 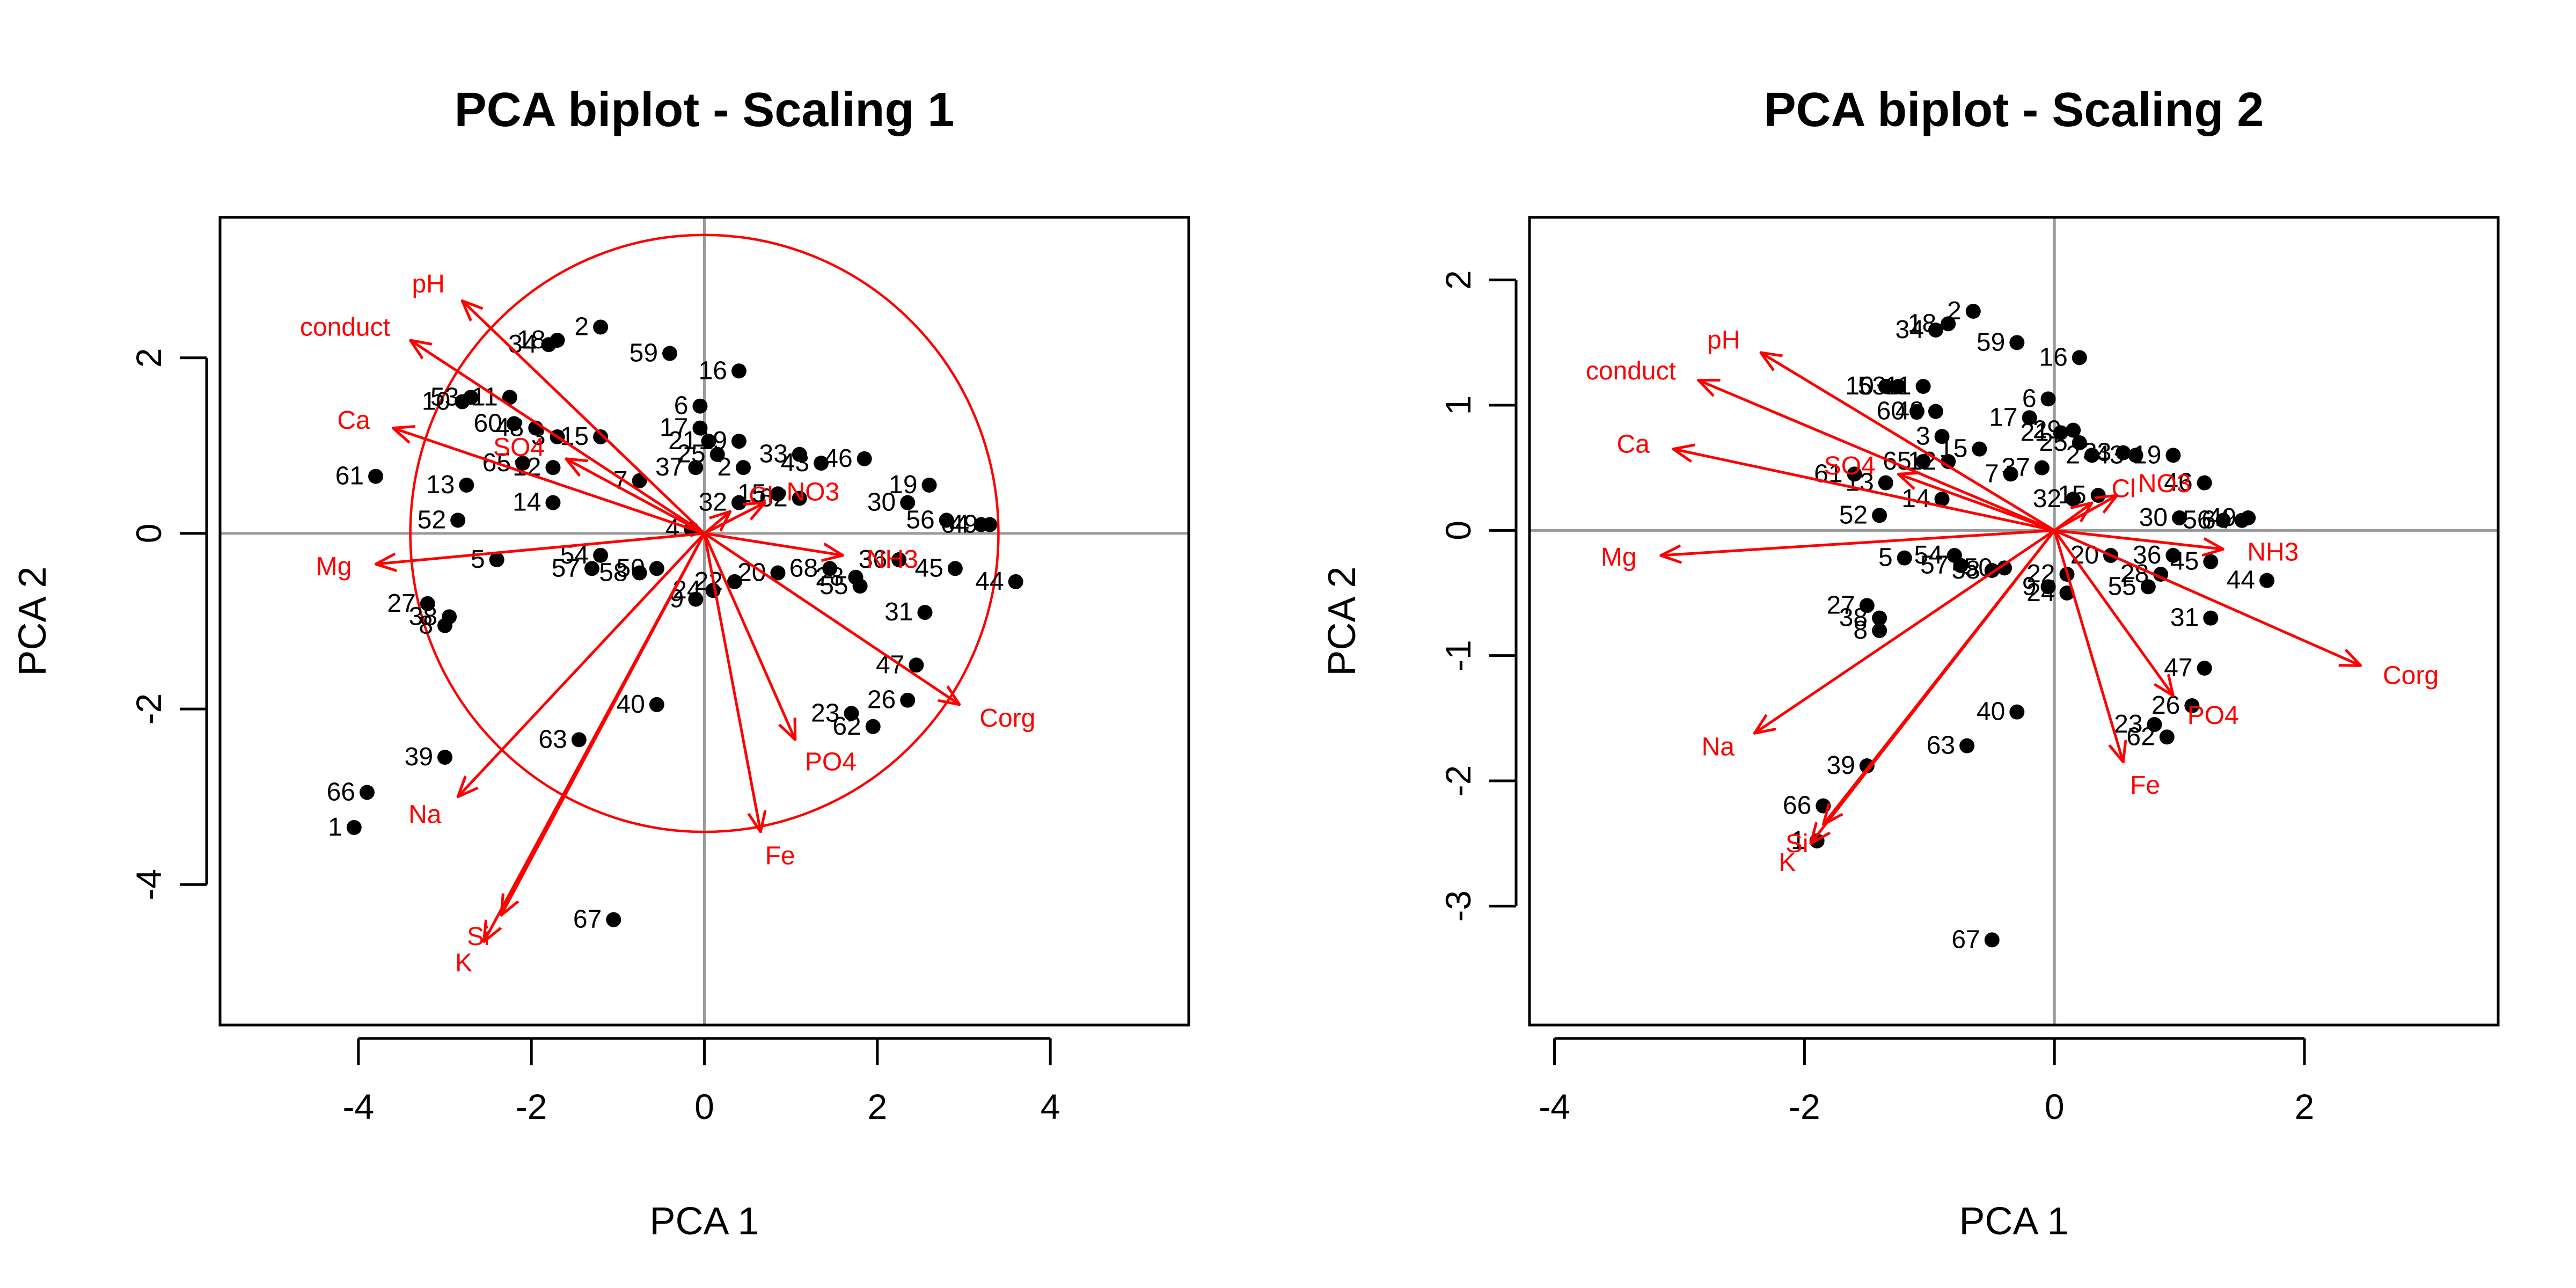 I want to click on variable-label: Na, so click(x=425, y=815).